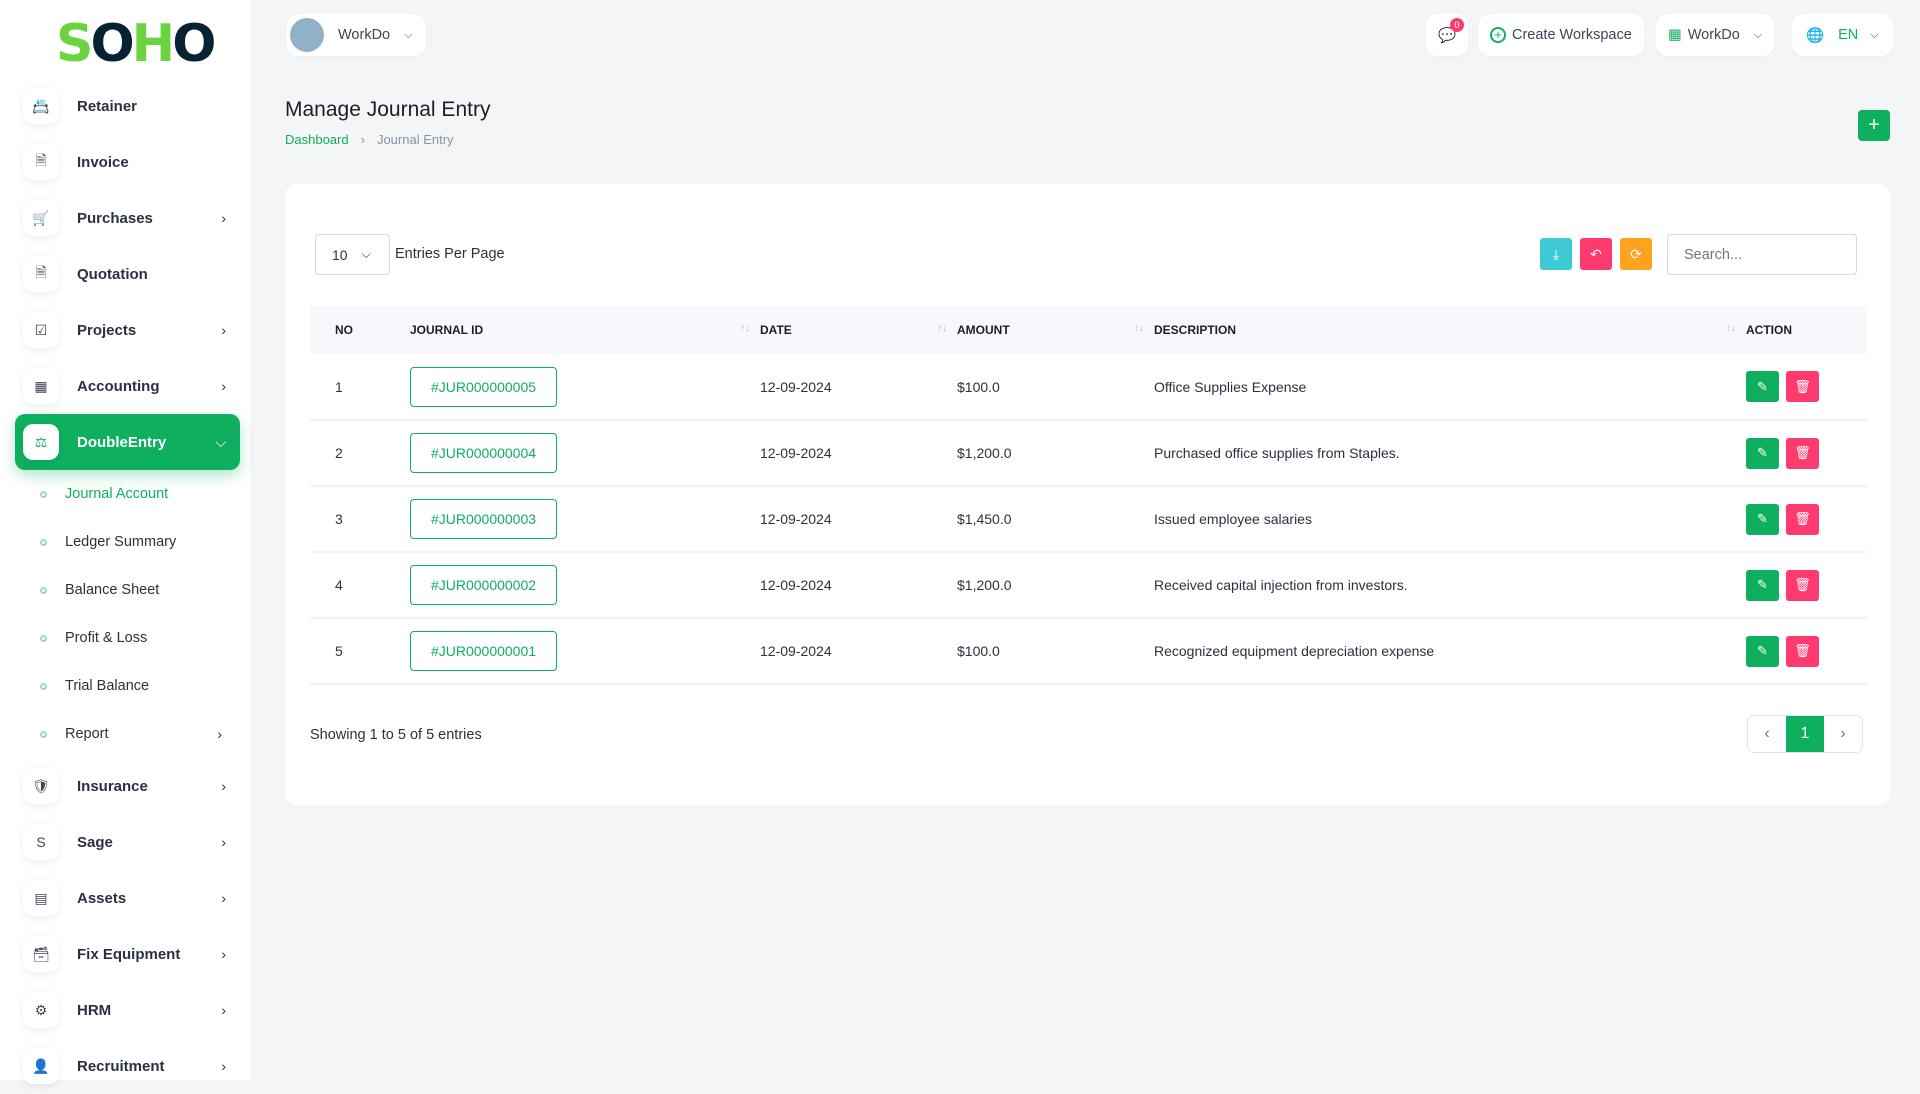 This screenshot has height=1094, width=1920. What do you see at coordinates (1815, 35) in the screenshot?
I see `globe-icon: 🌐` at bounding box center [1815, 35].